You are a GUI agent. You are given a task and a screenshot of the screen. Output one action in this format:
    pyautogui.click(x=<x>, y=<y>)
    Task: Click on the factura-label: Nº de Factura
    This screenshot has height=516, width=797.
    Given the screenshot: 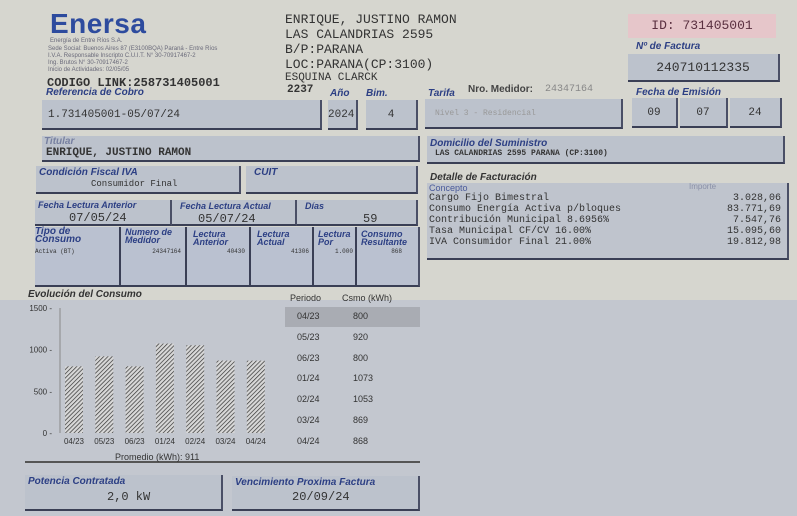 What is the action you would take?
    pyautogui.click(x=668, y=46)
    